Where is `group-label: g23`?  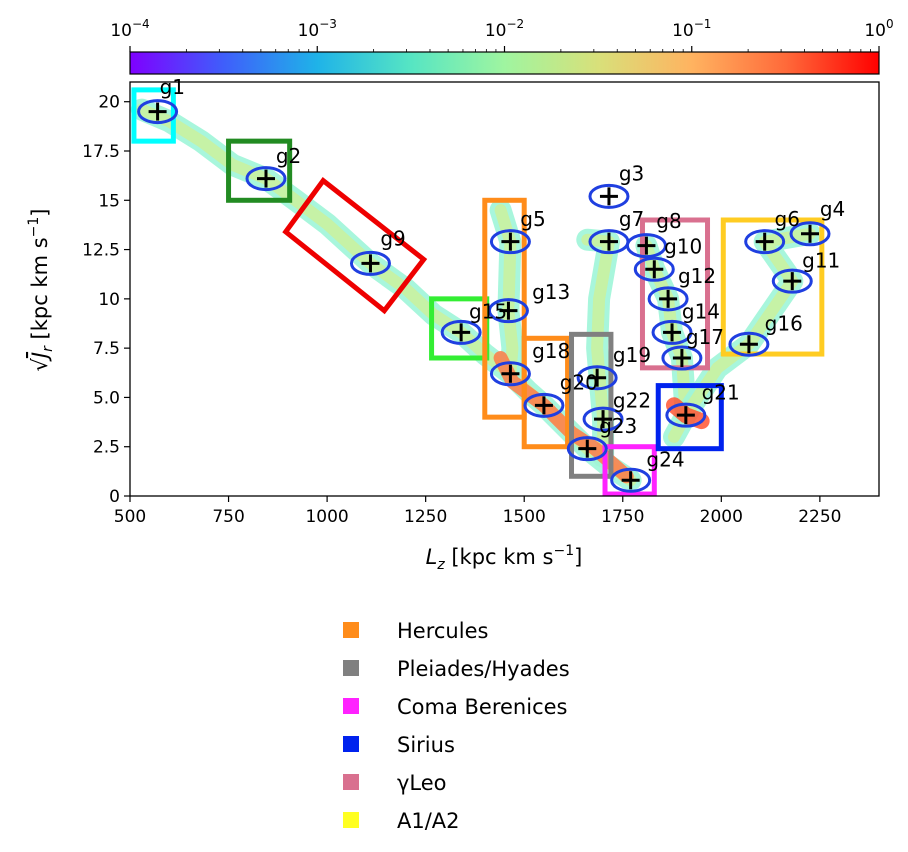 group-label: g23 is located at coordinates (618, 426).